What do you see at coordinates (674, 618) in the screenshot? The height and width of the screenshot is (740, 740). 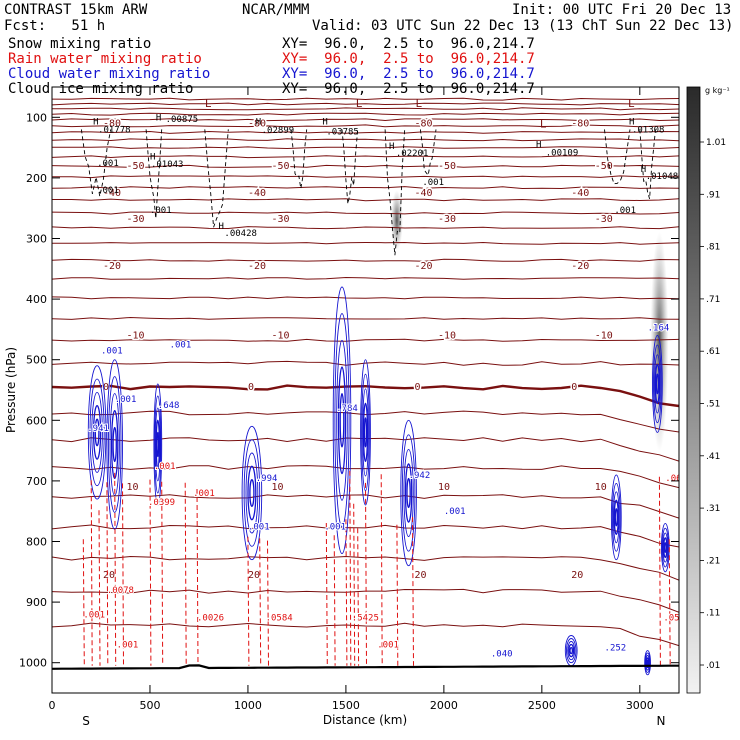 I see `rain-label: .050` at bounding box center [674, 618].